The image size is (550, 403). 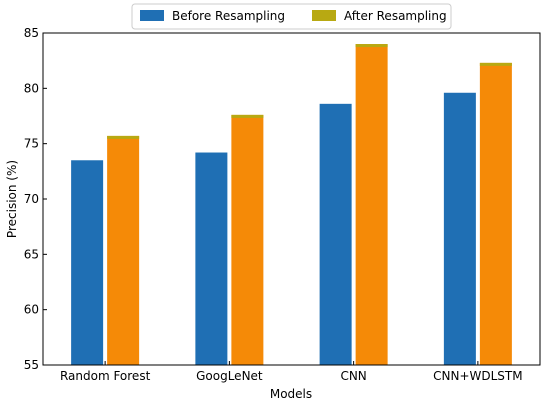 What do you see at coordinates (31, 88) in the screenshot?
I see `y-tick-label: 80` at bounding box center [31, 88].